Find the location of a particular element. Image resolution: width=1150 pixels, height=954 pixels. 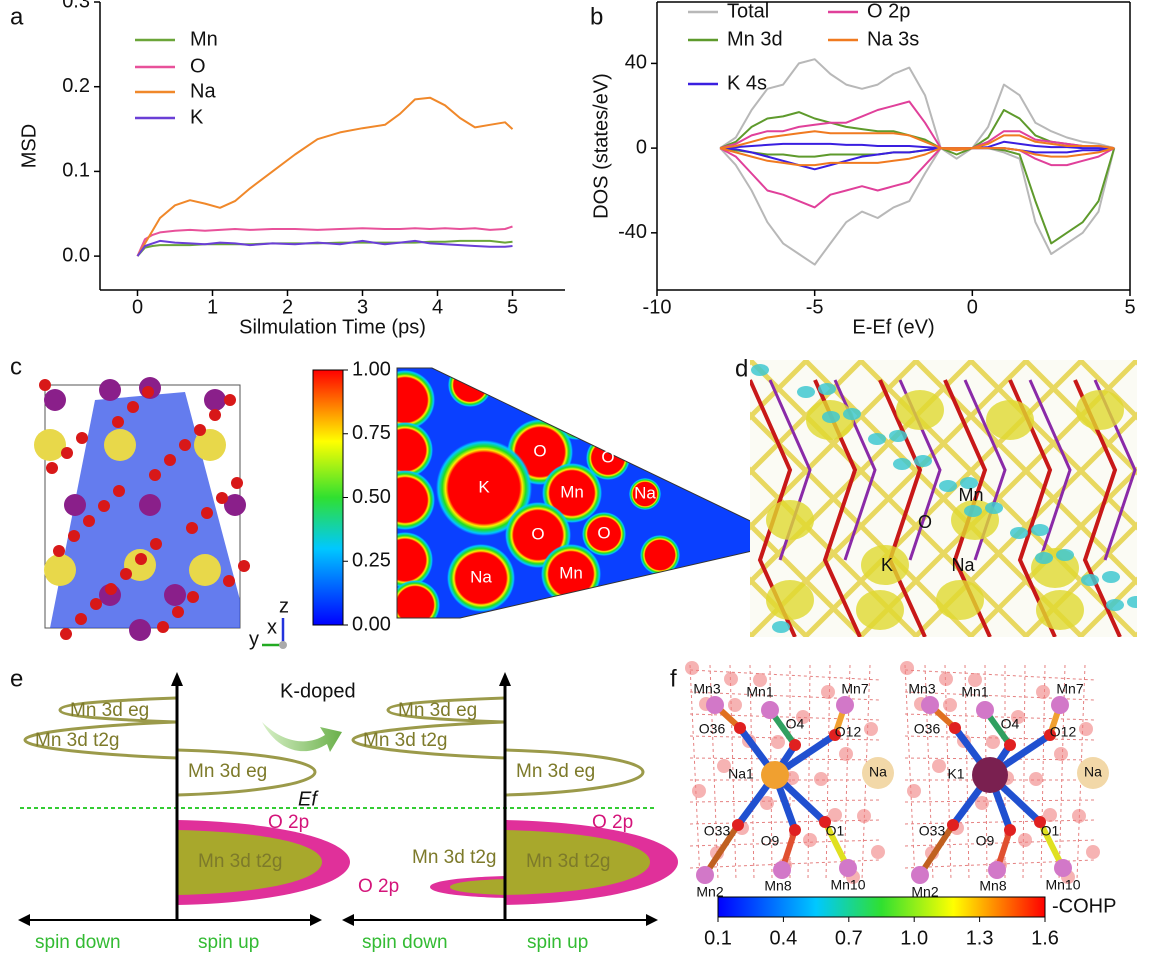

atom-label: Mn7 is located at coordinates (854, 689).